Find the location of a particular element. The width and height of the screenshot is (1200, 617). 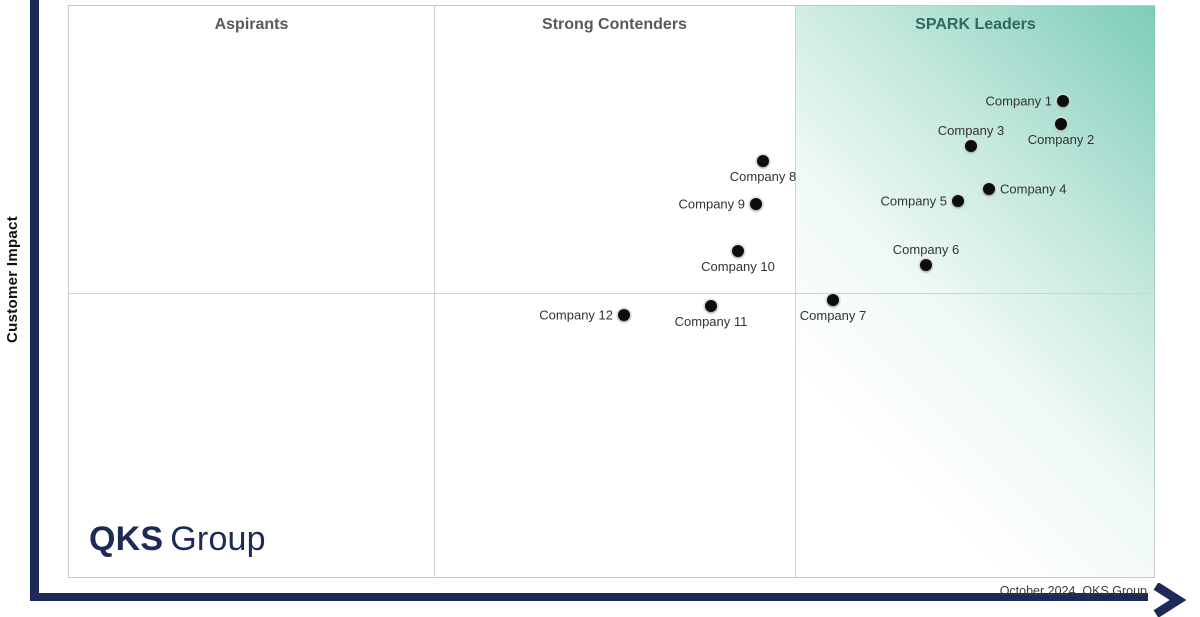

point-label: Company 8 is located at coordinates (763, 176).